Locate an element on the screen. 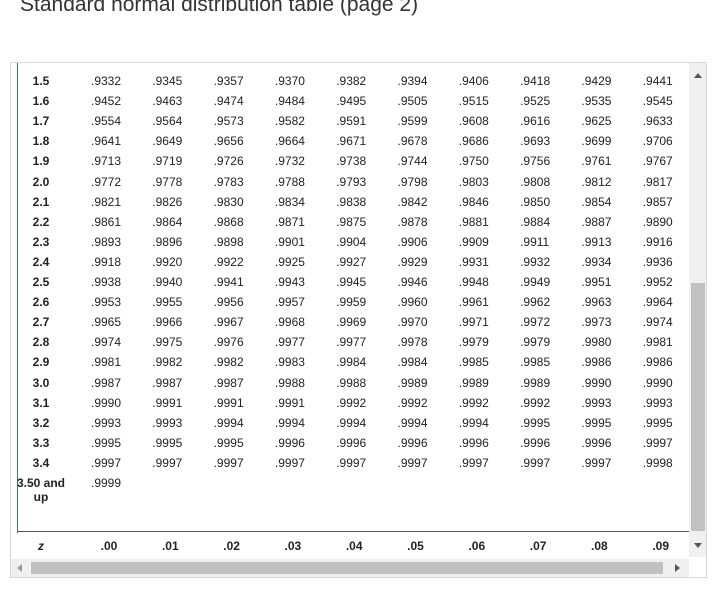 Image resolution: width=717 pixels, height=602 pixels. probability-cell: .9898 is located at coordinates (228, 241).